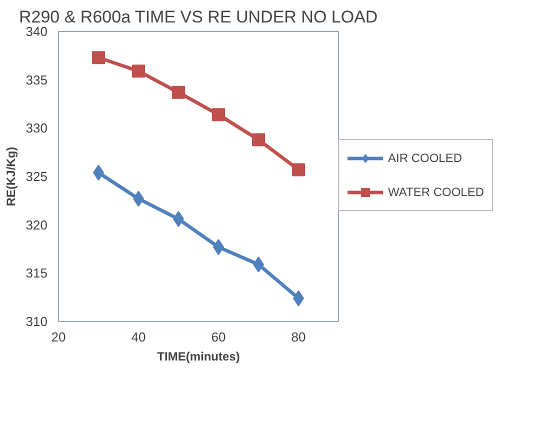 The image size is (547, 434). I want to click on y-tick-label: 310, so click(37, 321).